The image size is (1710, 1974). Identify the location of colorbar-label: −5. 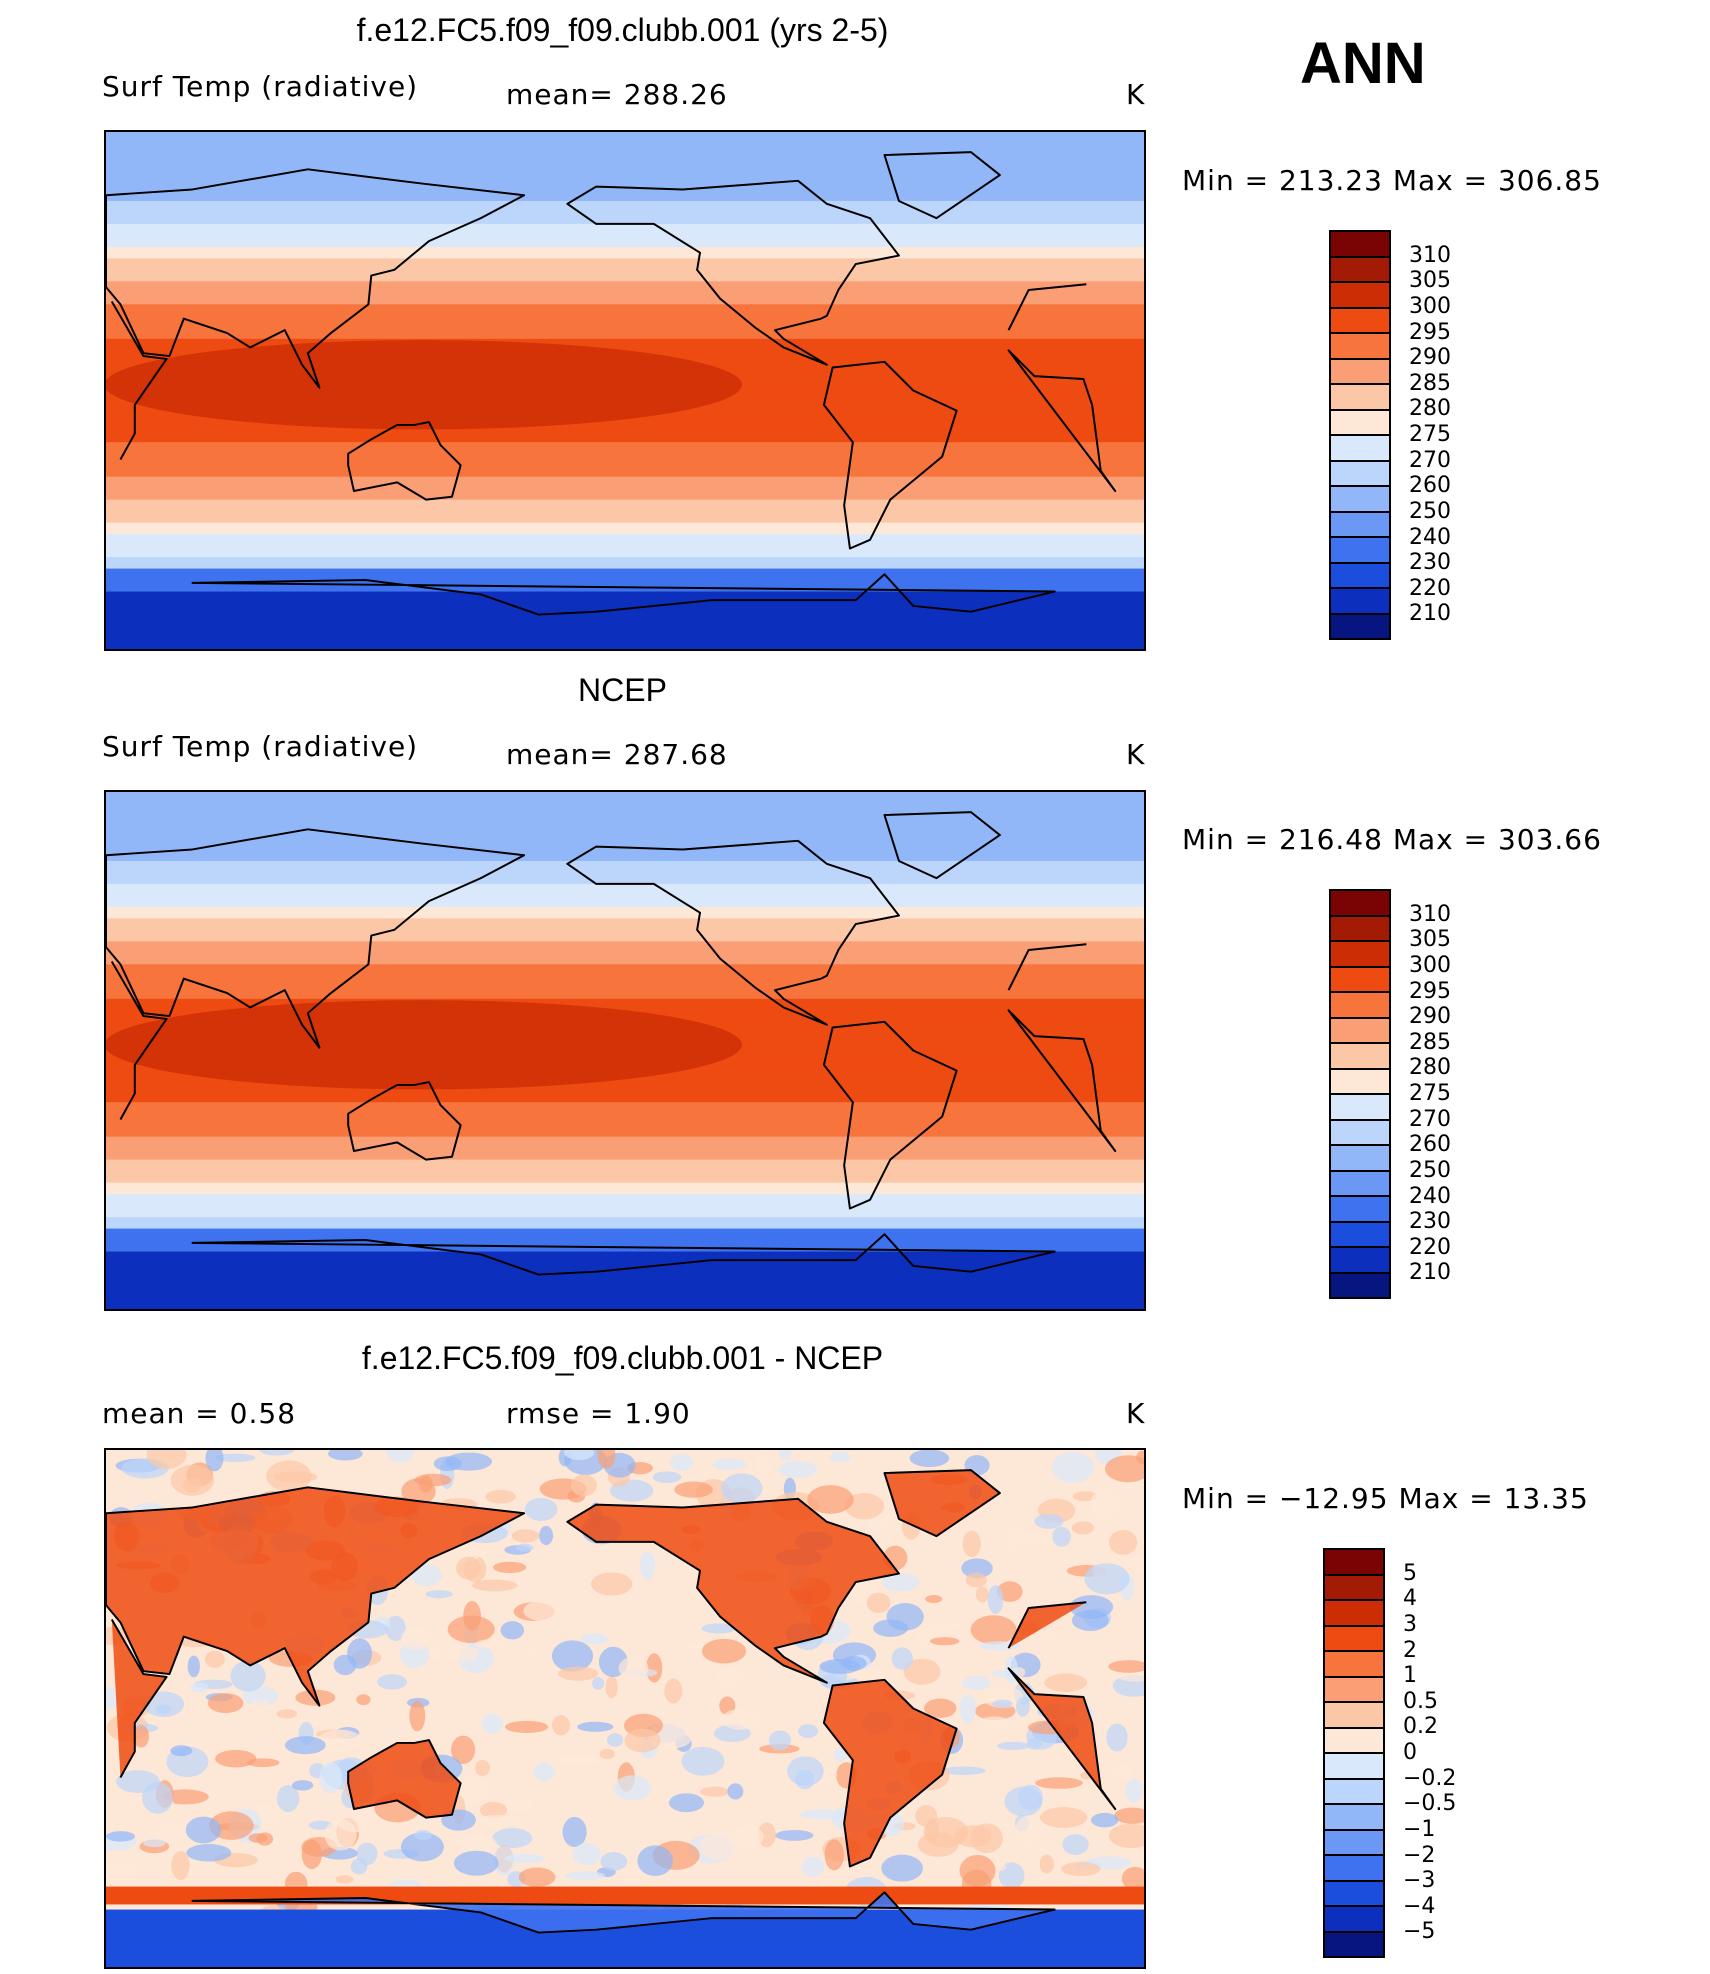
(1419, 1932).